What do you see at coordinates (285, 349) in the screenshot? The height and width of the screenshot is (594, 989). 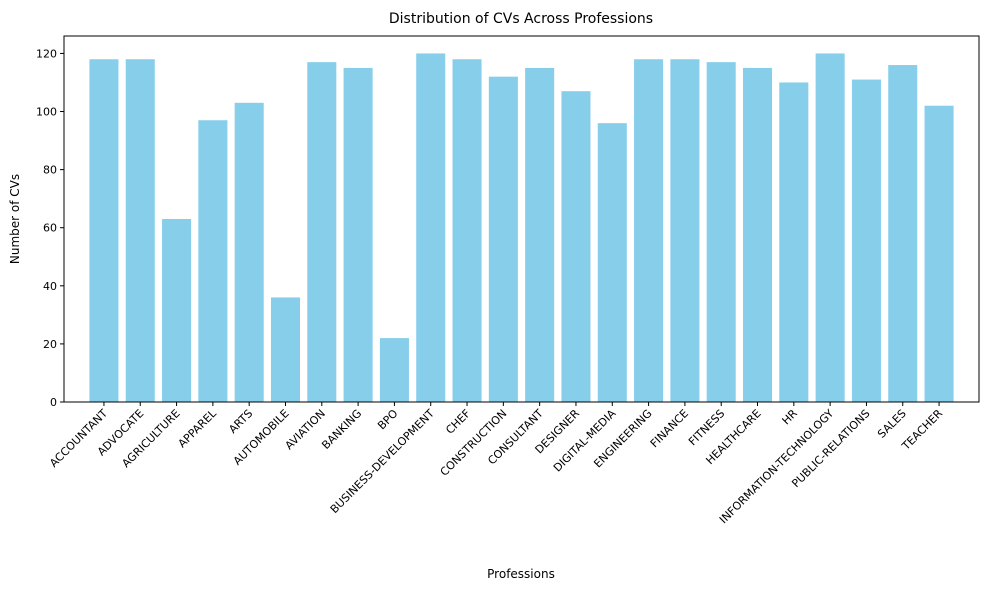 I see `bar-automobile` at bounding box center [285, 349].